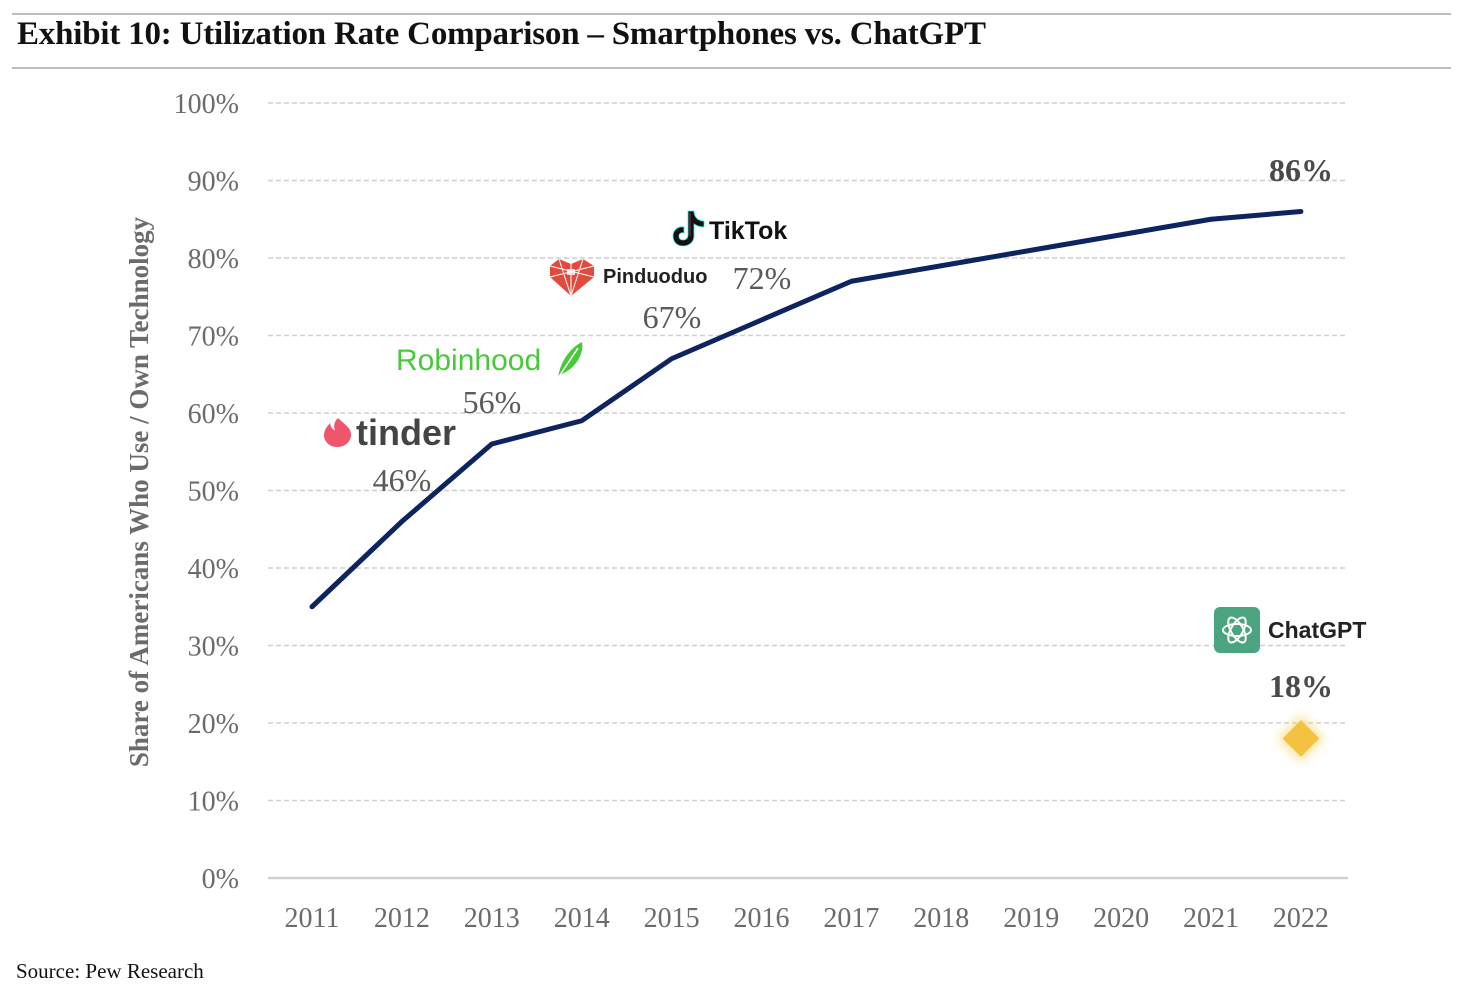 The image size is (1464, 1002). Describe the element at coordinates (1301, 738) in the screenshot. I see `chatgpt-diamond-marker` at that location.